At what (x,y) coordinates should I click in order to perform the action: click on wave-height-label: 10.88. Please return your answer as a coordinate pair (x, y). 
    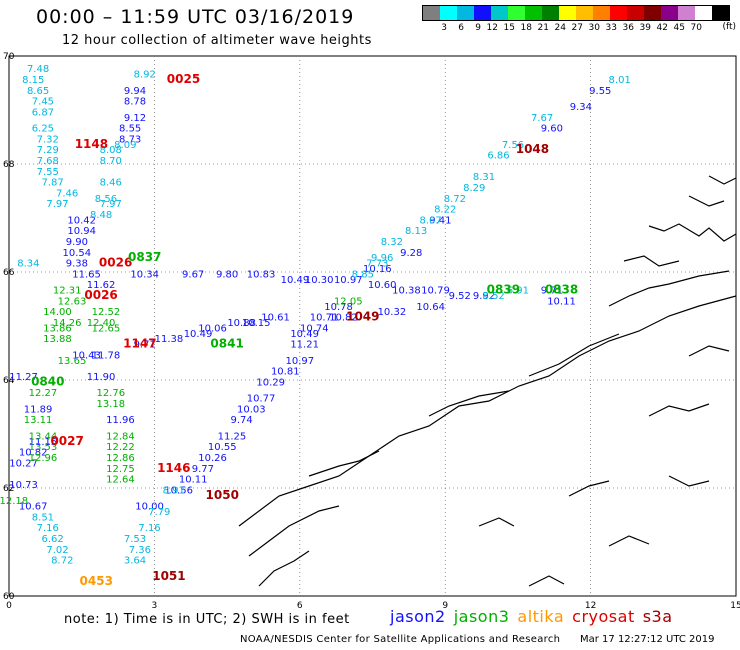
    Looking at the image, I should click on (241, 323).